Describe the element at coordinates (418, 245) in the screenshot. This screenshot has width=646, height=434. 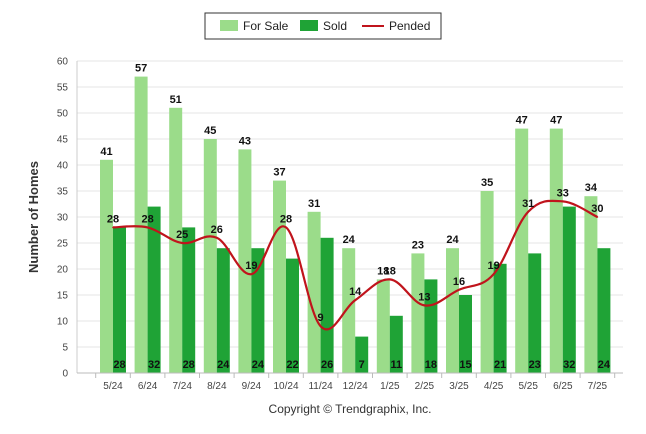
I see `data-label-for-sale: 23` at that location.